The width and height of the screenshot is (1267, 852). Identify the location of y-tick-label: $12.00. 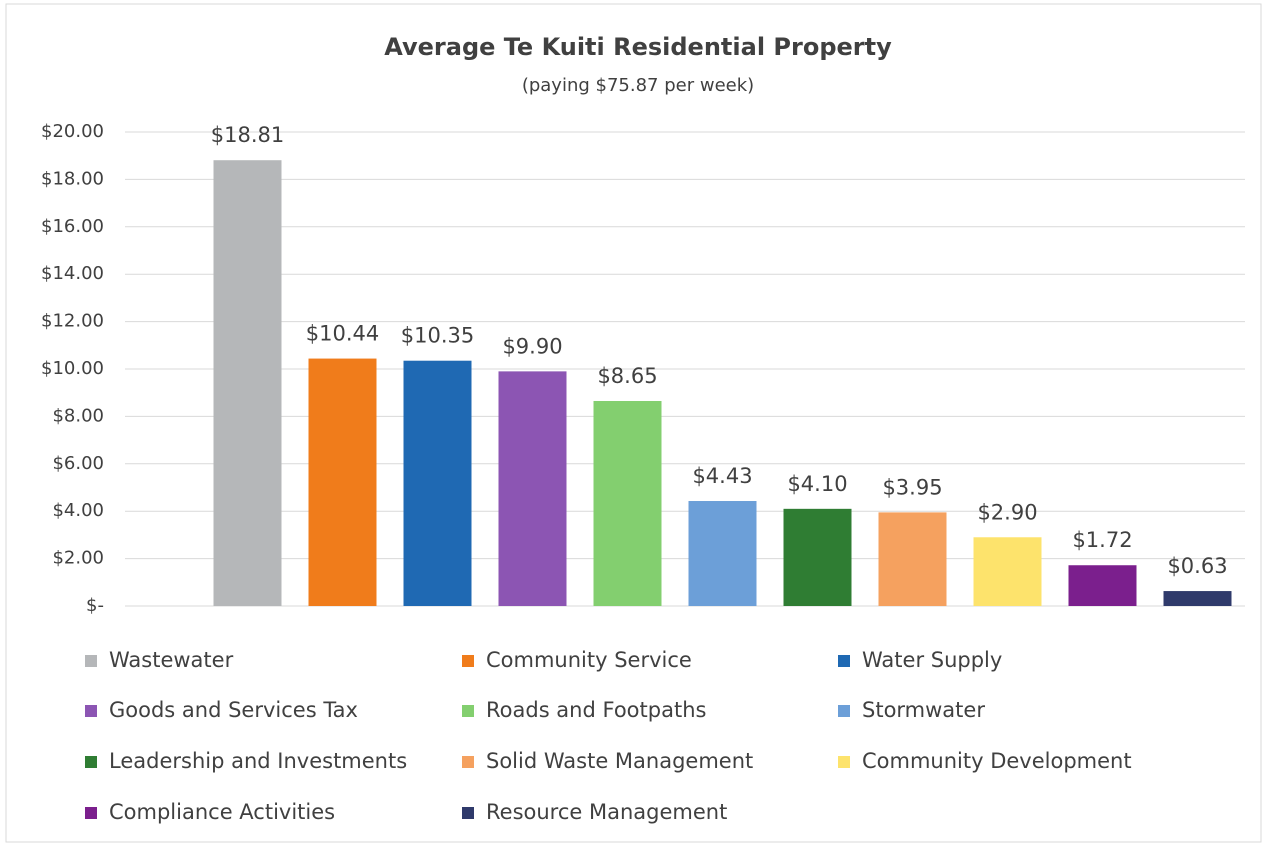
(72, 321).